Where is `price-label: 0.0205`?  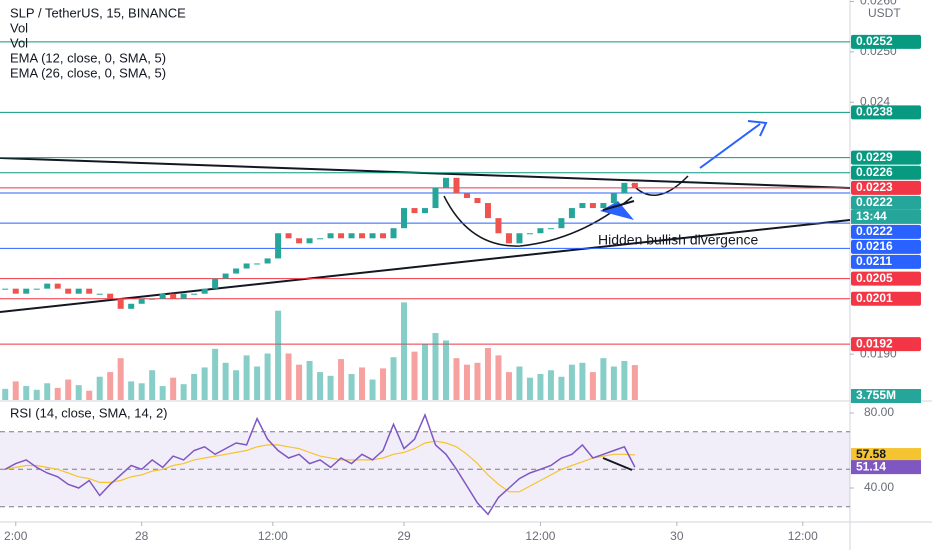 price-label: 0.0205 is located at coordinates (874, 278).